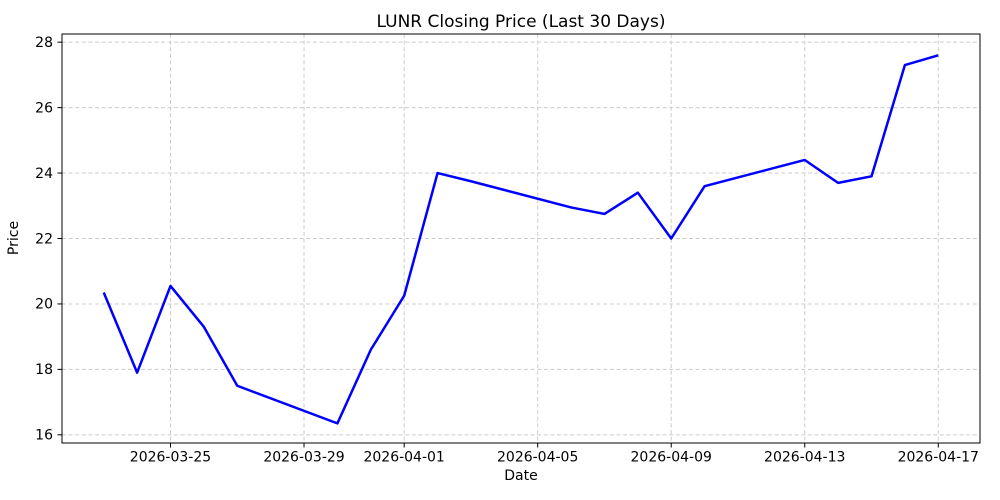 The height and width of the screenshot is (500, 1000). I want to click on y-tick-label: 20, so click(44, 305).